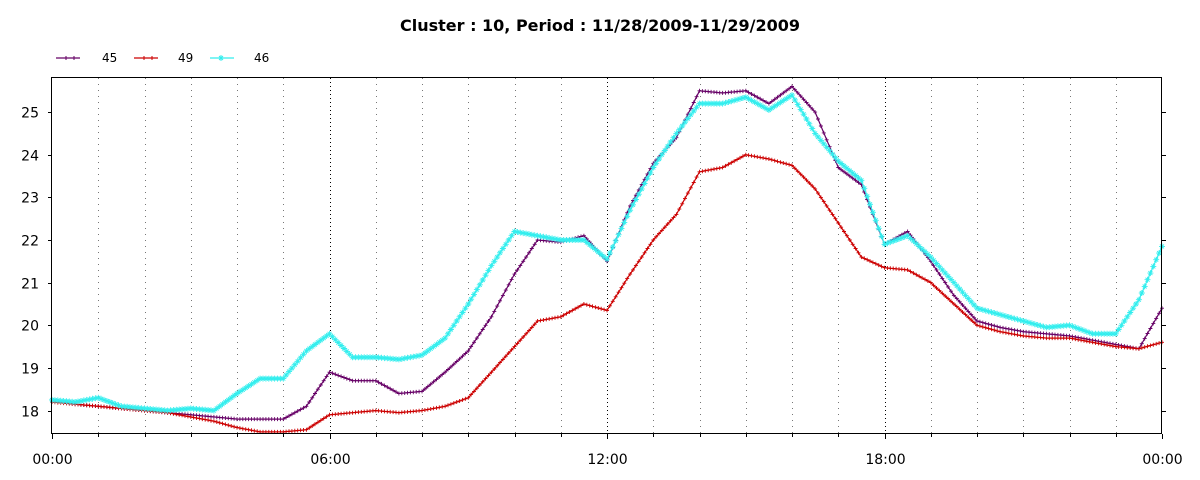 This screenshot has height=480, width=1200. Describe the element at coordinates (30, 327) in the screenshot. I see `y-tick-label: 20` at that location.